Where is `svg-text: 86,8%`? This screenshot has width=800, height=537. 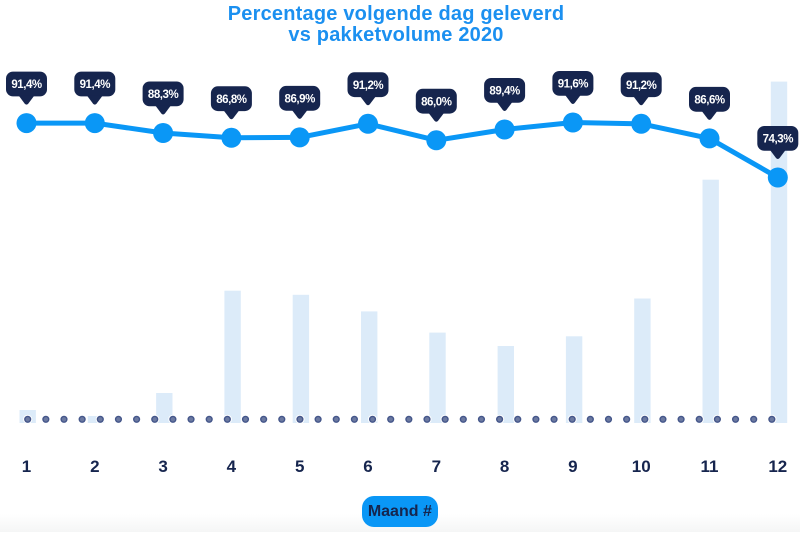 svg-text: 86,8% is located at coordinates (231, 100).